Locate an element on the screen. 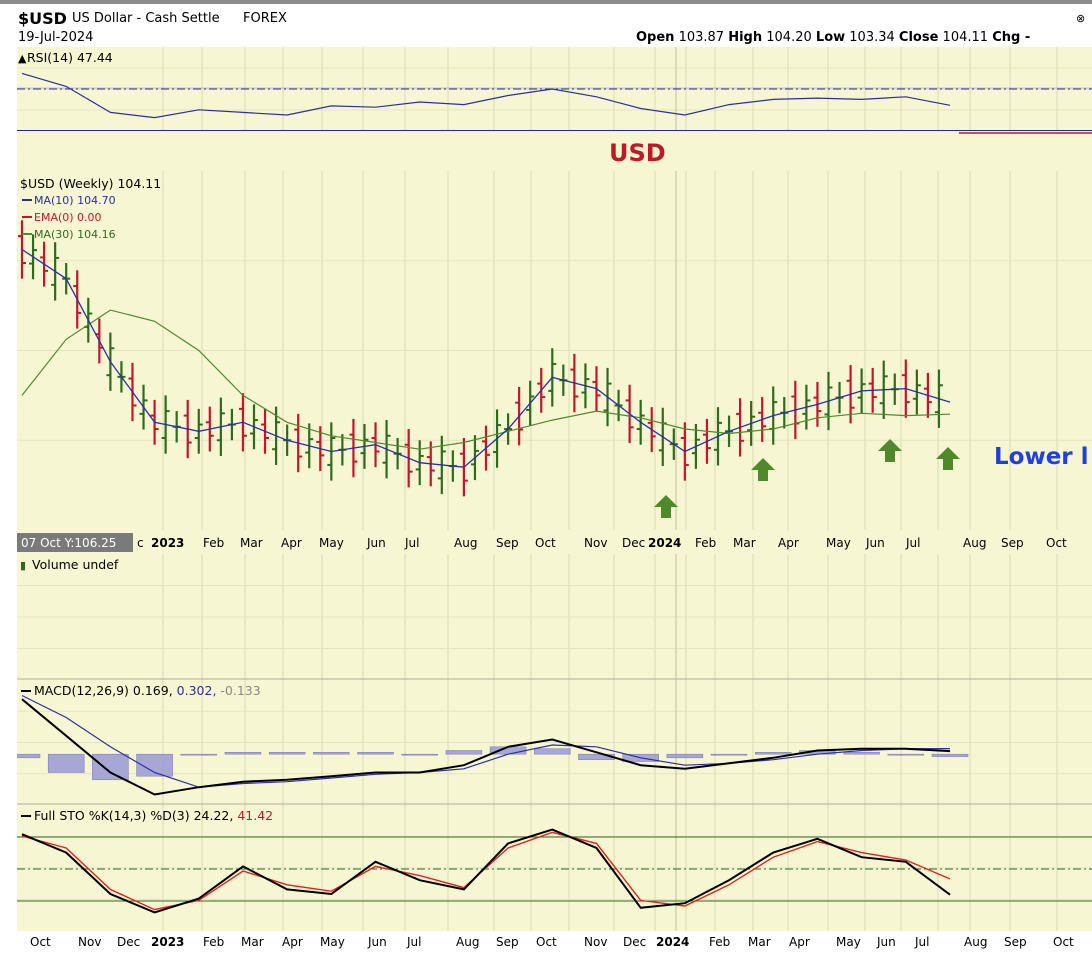  close-value: 104.11 is located at coordinates (965, 37).